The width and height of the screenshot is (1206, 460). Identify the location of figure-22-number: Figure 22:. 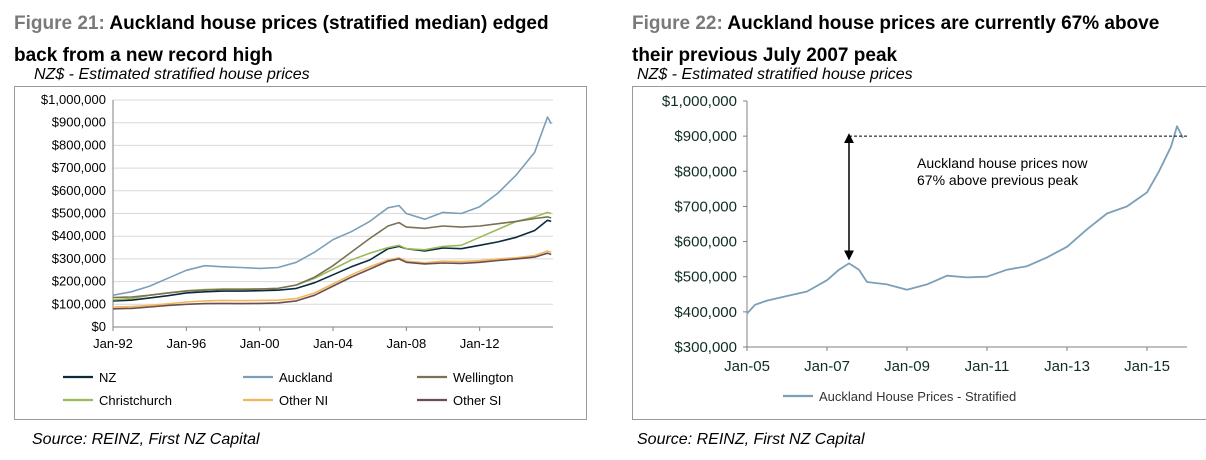
(677, 23).